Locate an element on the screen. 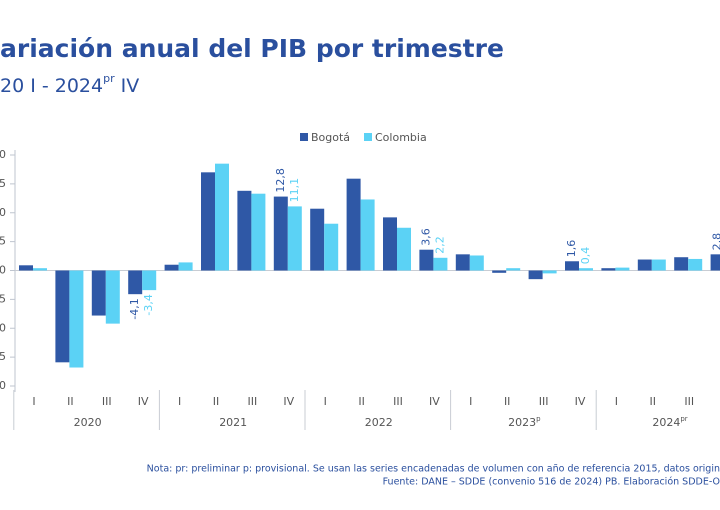  y-tick-label: -5 is located at coordinates (3, 298).